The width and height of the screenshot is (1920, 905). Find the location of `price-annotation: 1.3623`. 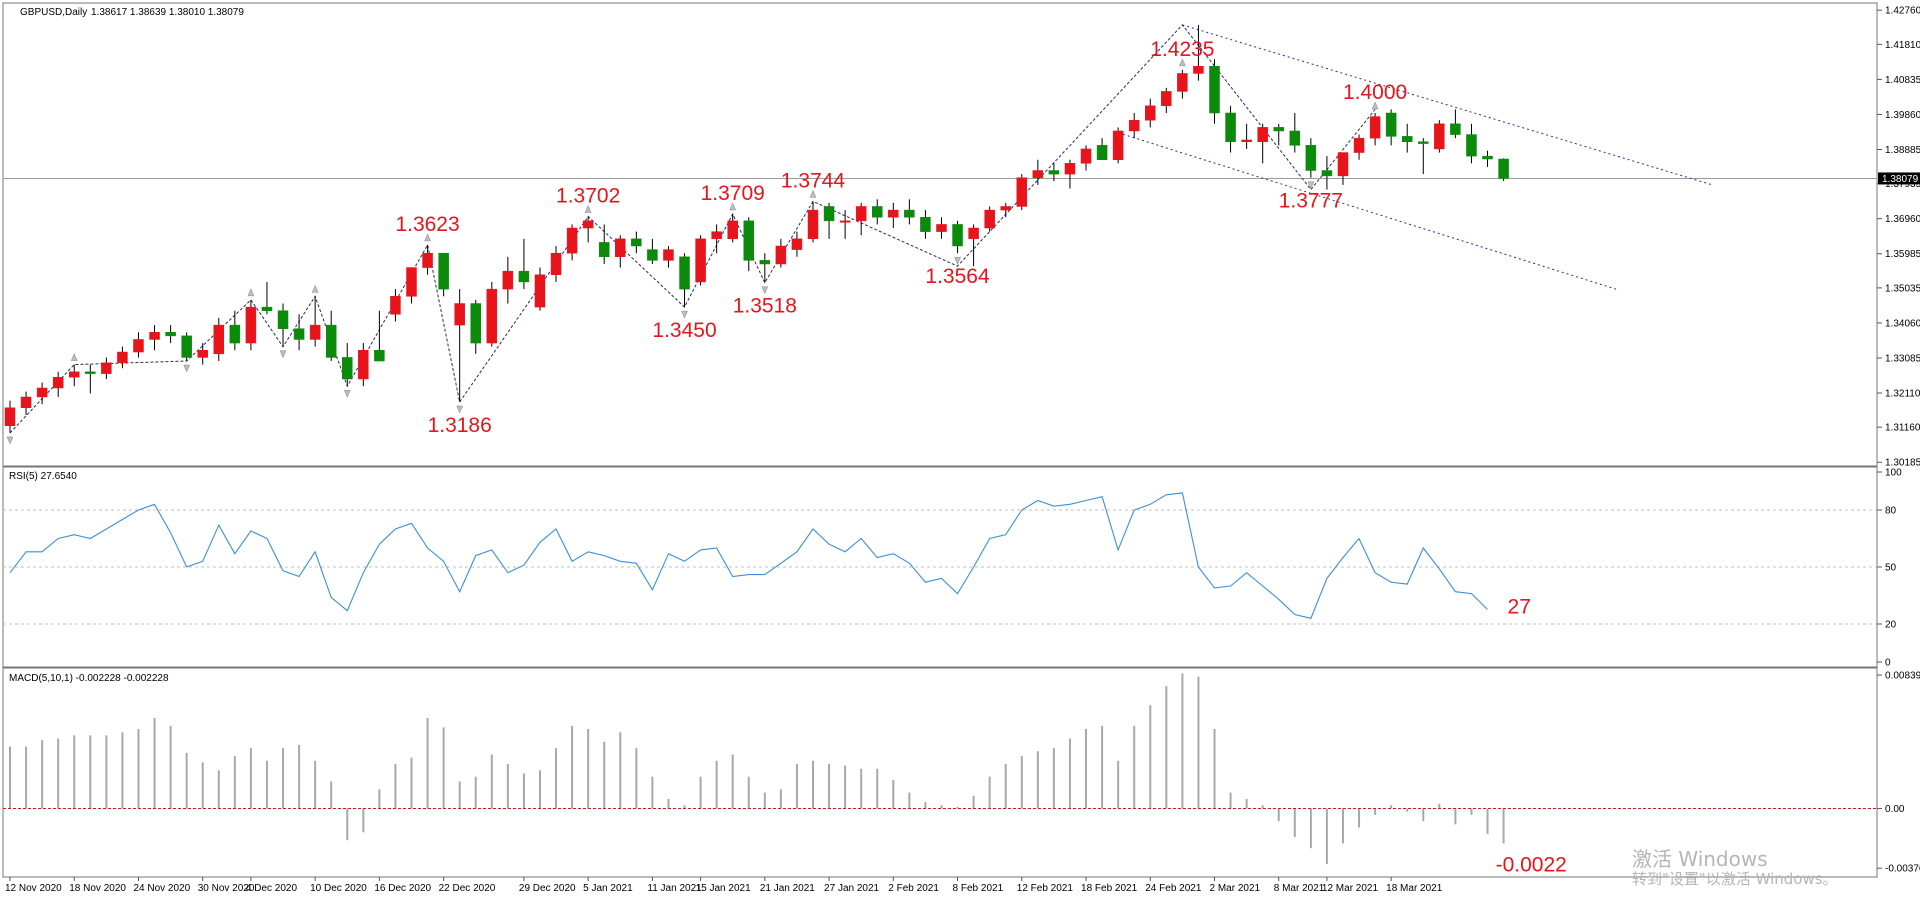

price-annotation: 1.3623 is located at coordinates (427, 224).